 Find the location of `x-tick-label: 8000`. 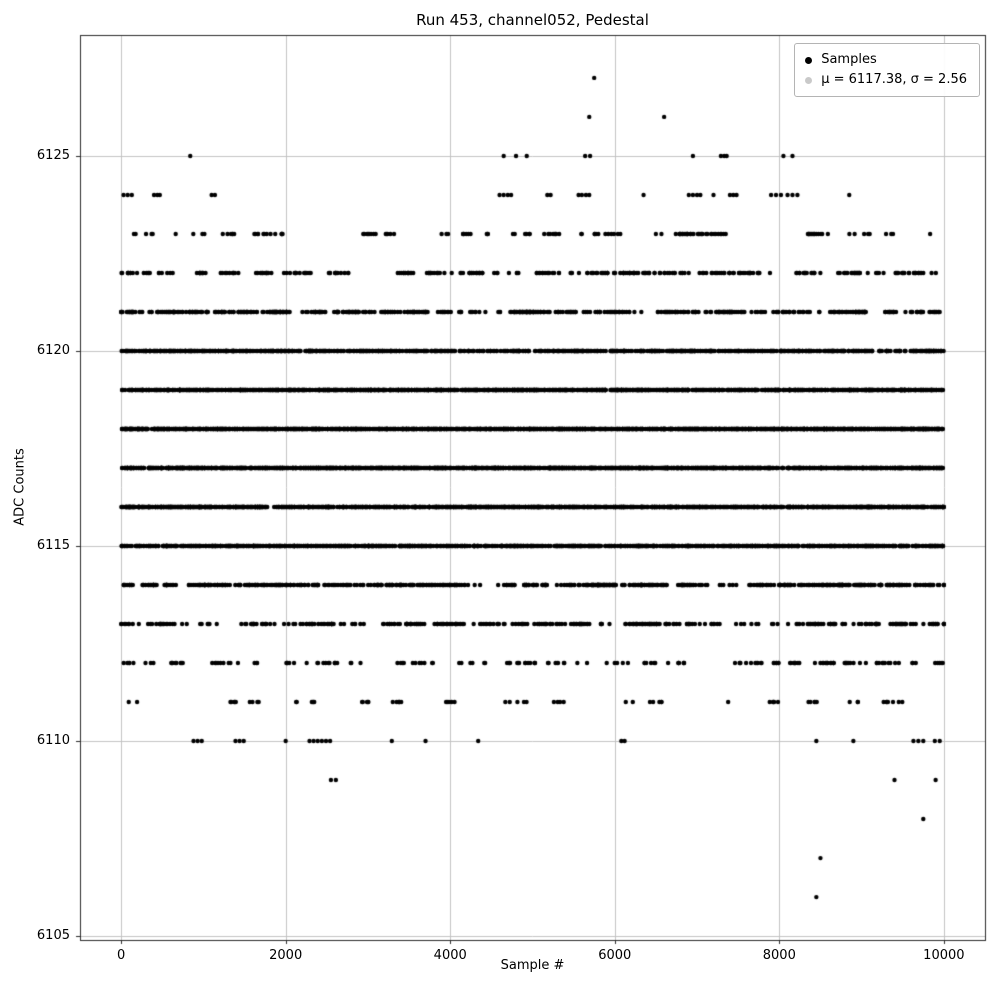

x-tick-label: 8000 is located at coordinates (779, 955).